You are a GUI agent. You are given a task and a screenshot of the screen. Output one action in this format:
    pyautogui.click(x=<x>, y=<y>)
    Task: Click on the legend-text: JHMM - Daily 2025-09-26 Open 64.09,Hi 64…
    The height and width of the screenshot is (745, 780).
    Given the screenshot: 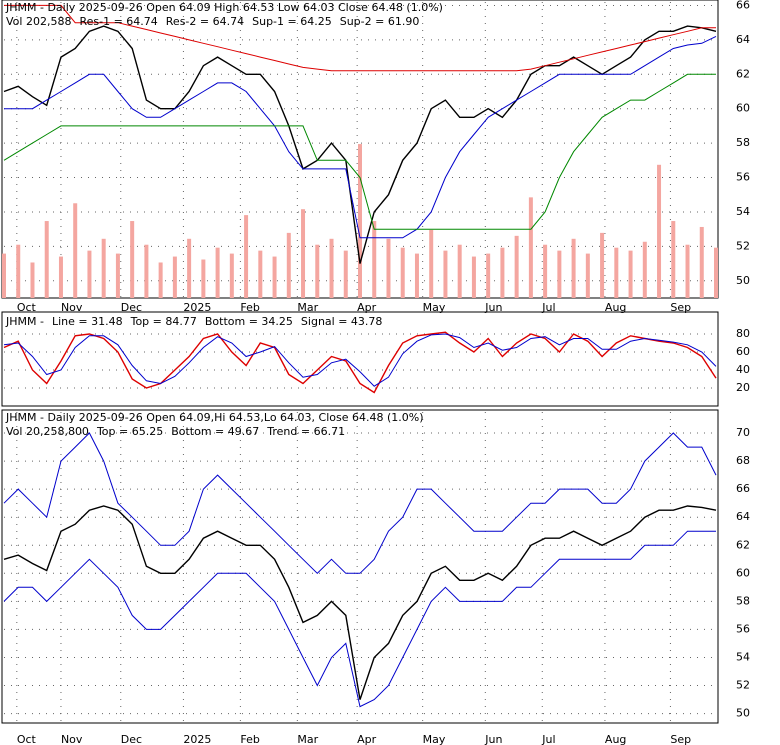 What is the action you would take?
    pyautogui.click(x=214, y=417)
    